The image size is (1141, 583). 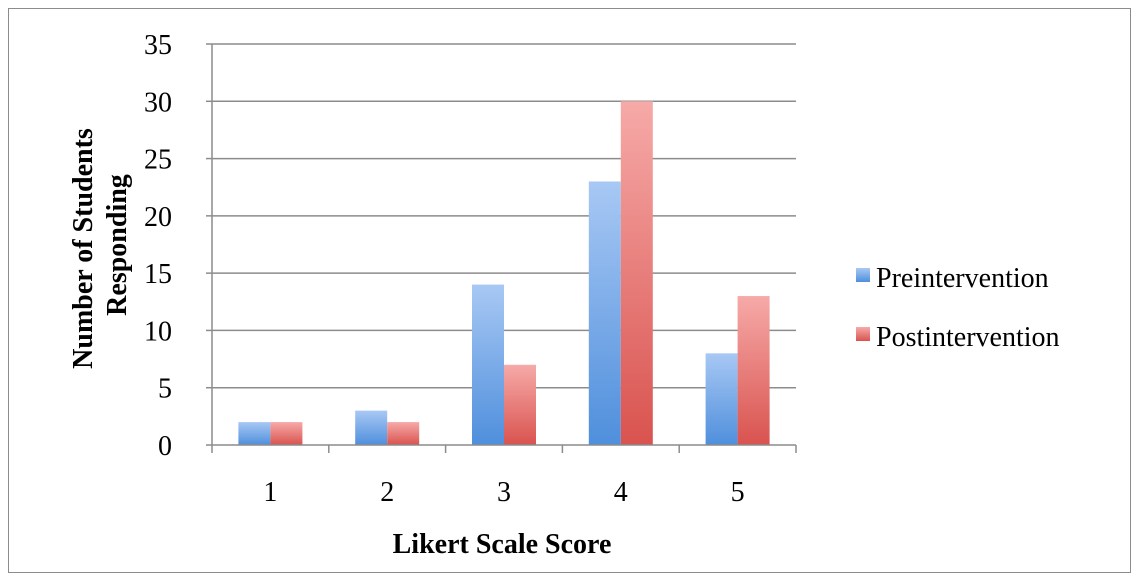 I want to click on x-tick-label-4: 4, so click(x=621, y=492).